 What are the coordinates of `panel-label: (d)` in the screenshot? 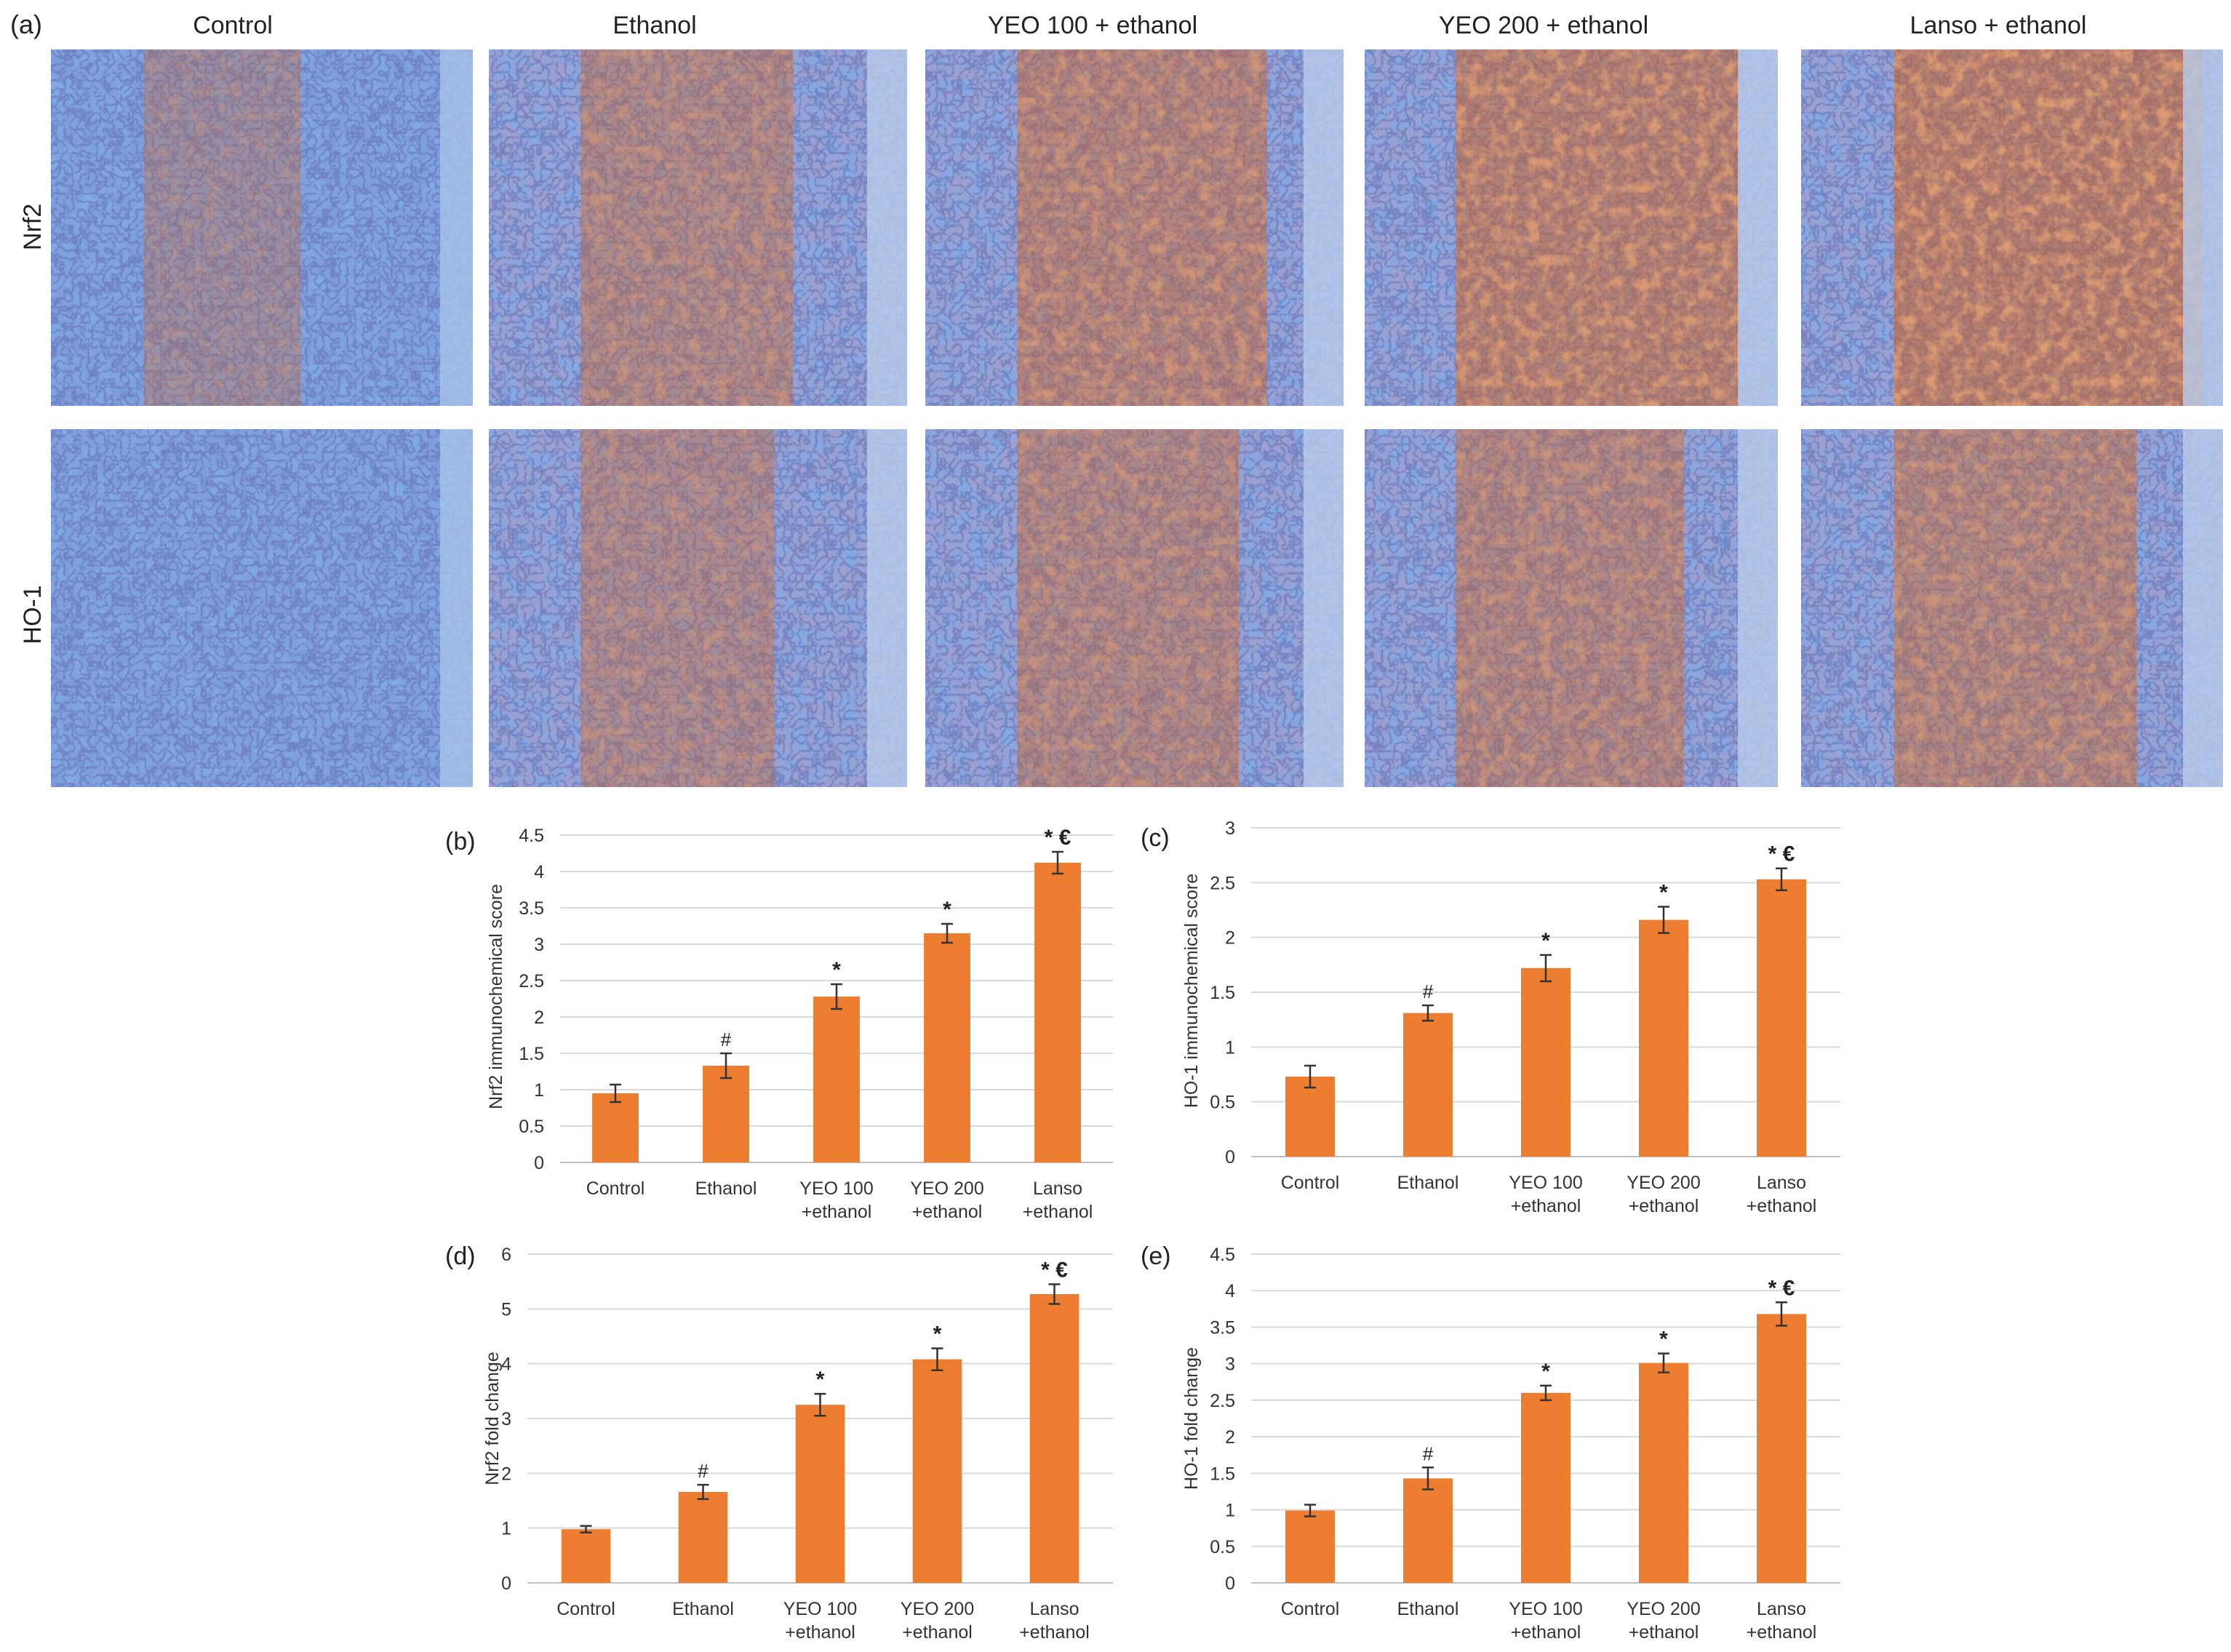 It's located at (461, 1256).